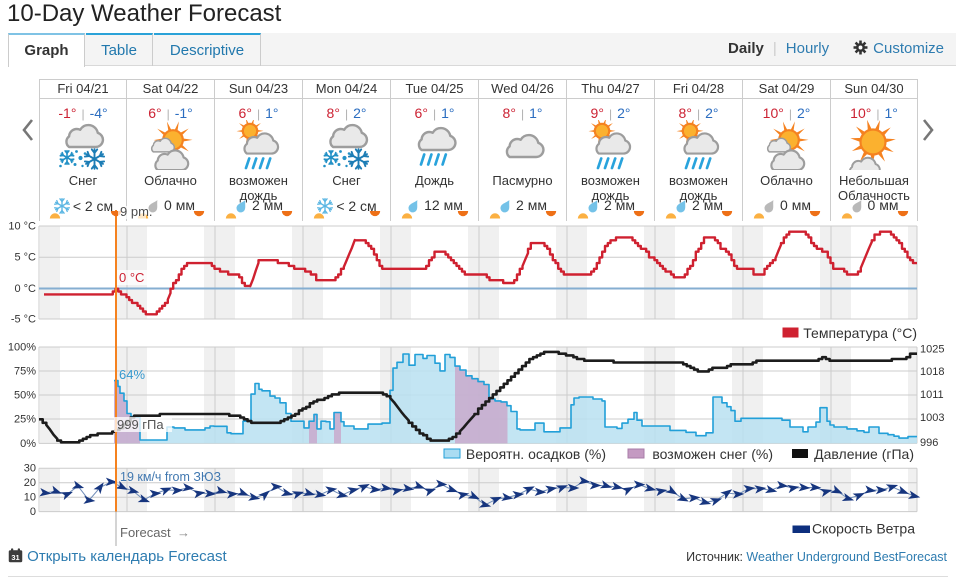 Image resolution: width=964 pixels, height=583 pixels. What do you see at coordinates (33, 512) in the screenshot?
I see `svg-text: 0` at bounding box center [33, 512].